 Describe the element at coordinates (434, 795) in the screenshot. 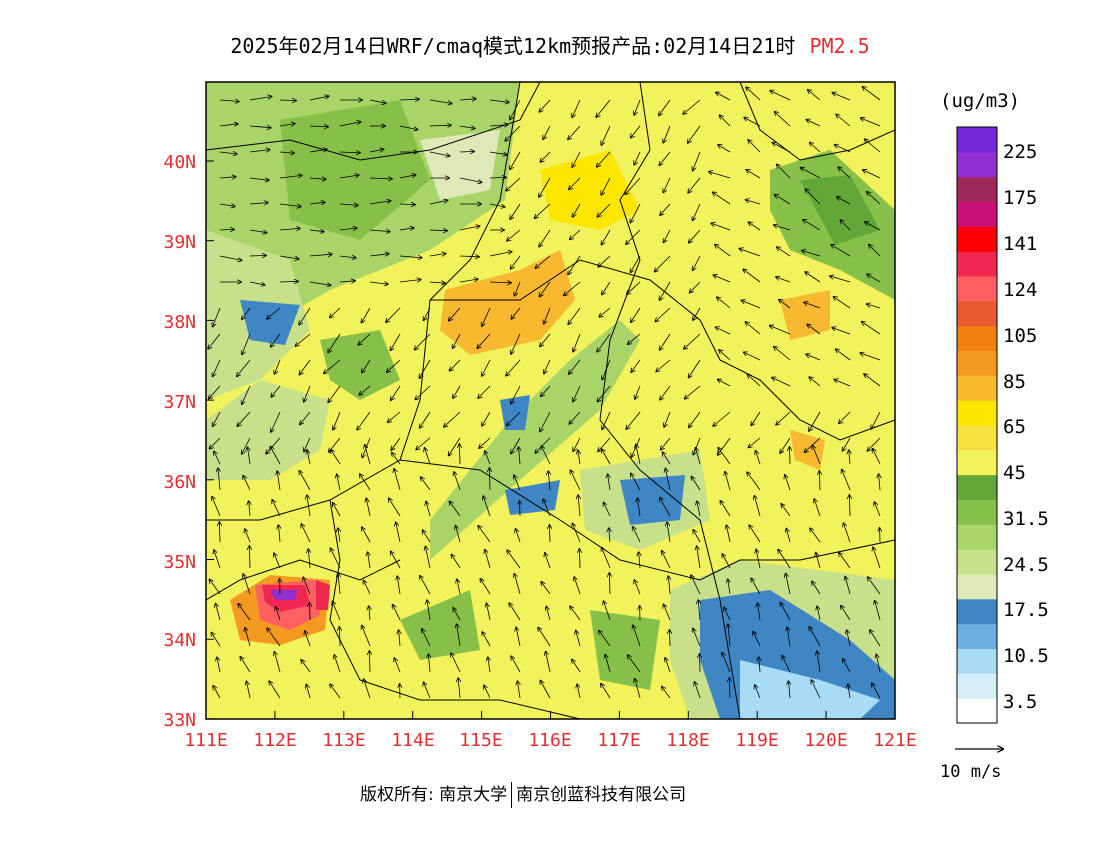

I see `footer-left: 版权所有: 南京大学` at that location.